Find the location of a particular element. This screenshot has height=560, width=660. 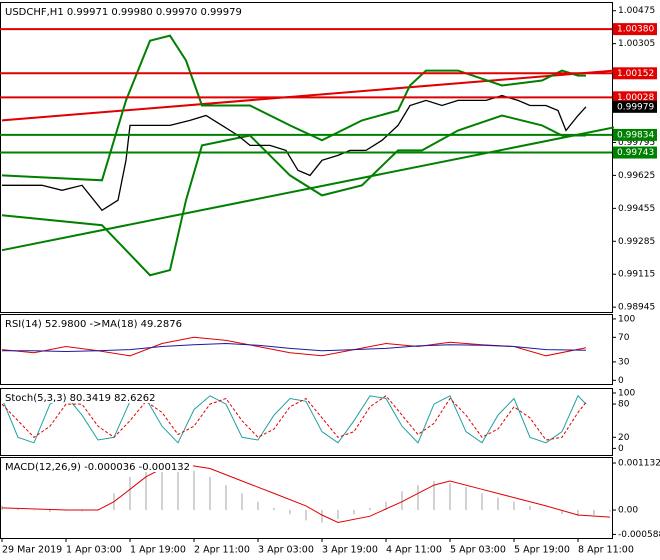

y-tick-label: 0.001132 is located at coordinates (639, 464).